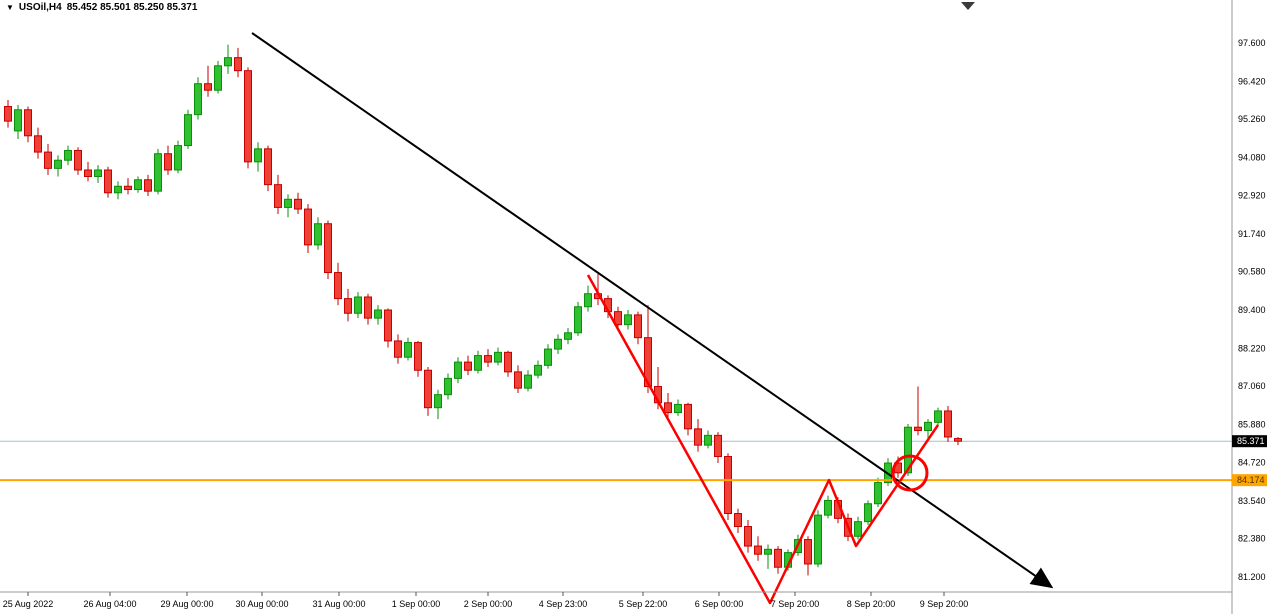 Image resolution: width=1267 pixels, height=614 pixels. I want to click on y-axis-label: 87.060, so click(1252, 386).